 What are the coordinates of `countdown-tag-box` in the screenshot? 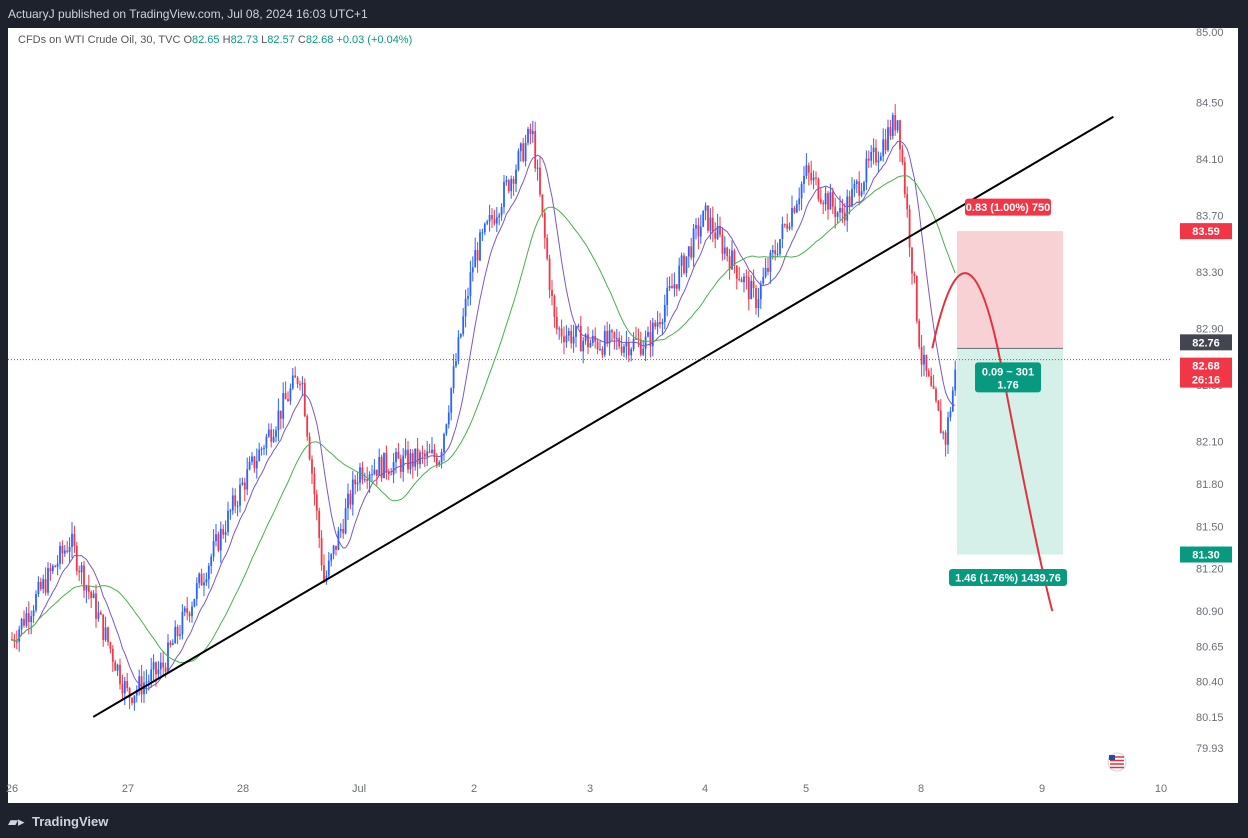 It's located at (1206, 379).